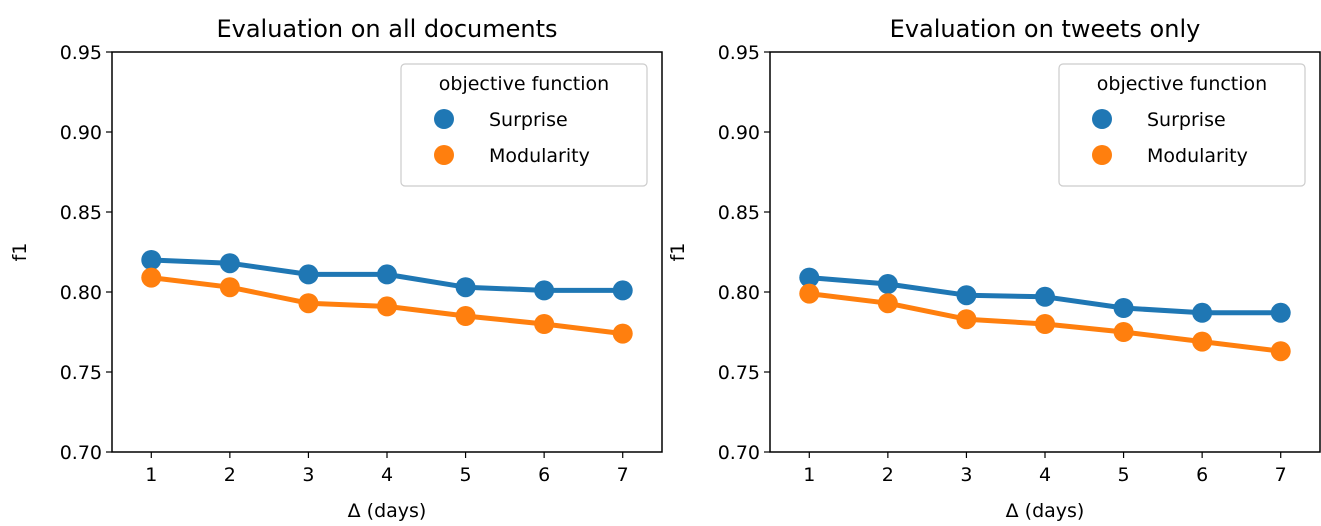  I want to click on chart-title: Evaluation on tweets only, so click(1045, 29).